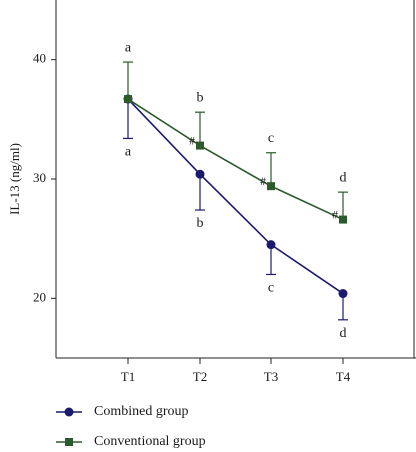 Image resolution: width=416 pixels, height=452 pixels. Describe the element at coordinates (14, 179) in the screenshot. I see `y-axis-title: IL-13 (ng/ml)` at that location.